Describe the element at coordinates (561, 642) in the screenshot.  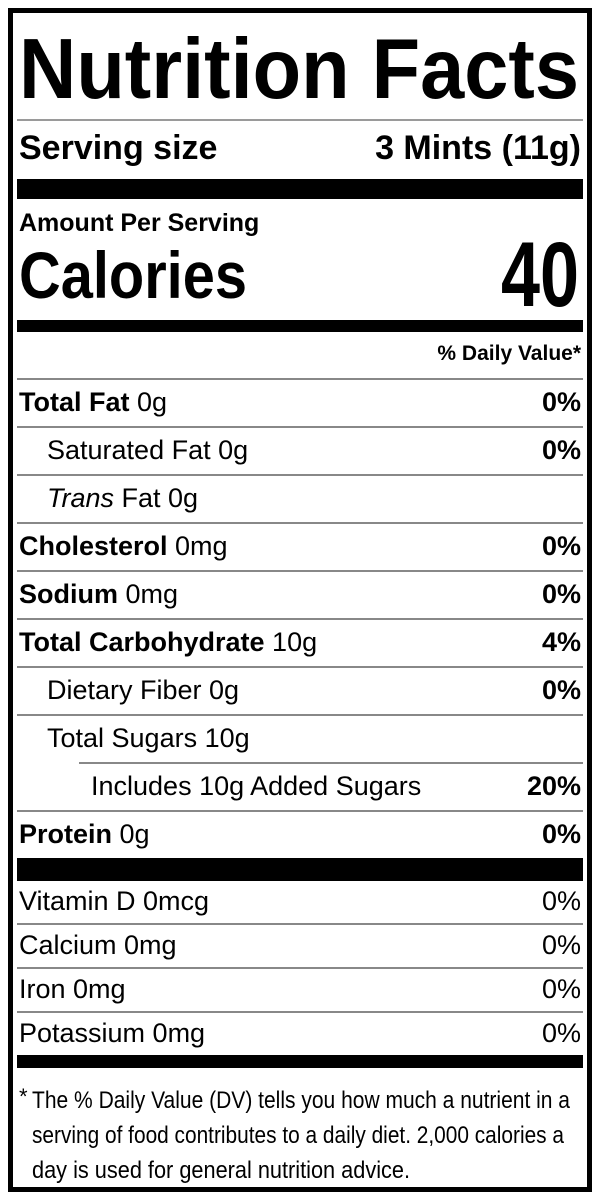
I see `total-carbohydrate-percent: 4%` at that location.